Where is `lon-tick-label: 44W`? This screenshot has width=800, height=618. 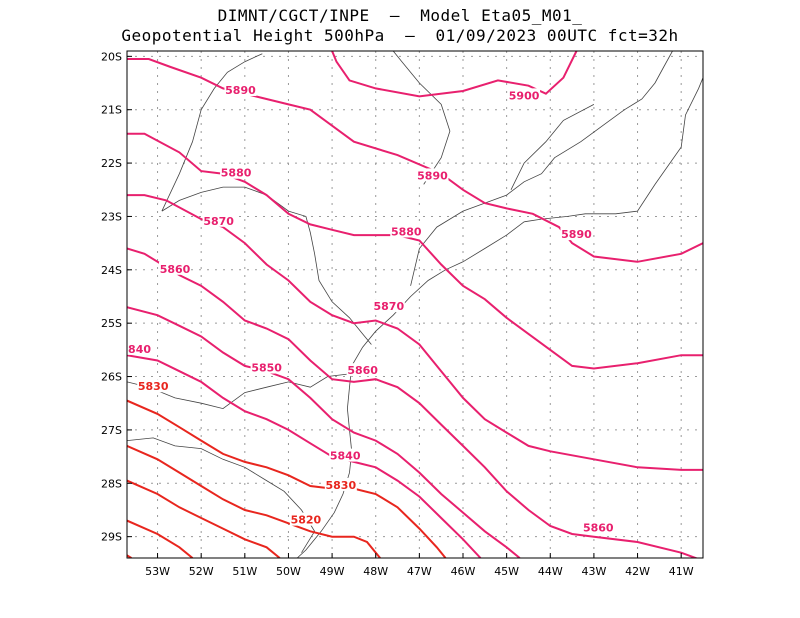 lon-tick-label: 44W is located at coordinates (550, 571).